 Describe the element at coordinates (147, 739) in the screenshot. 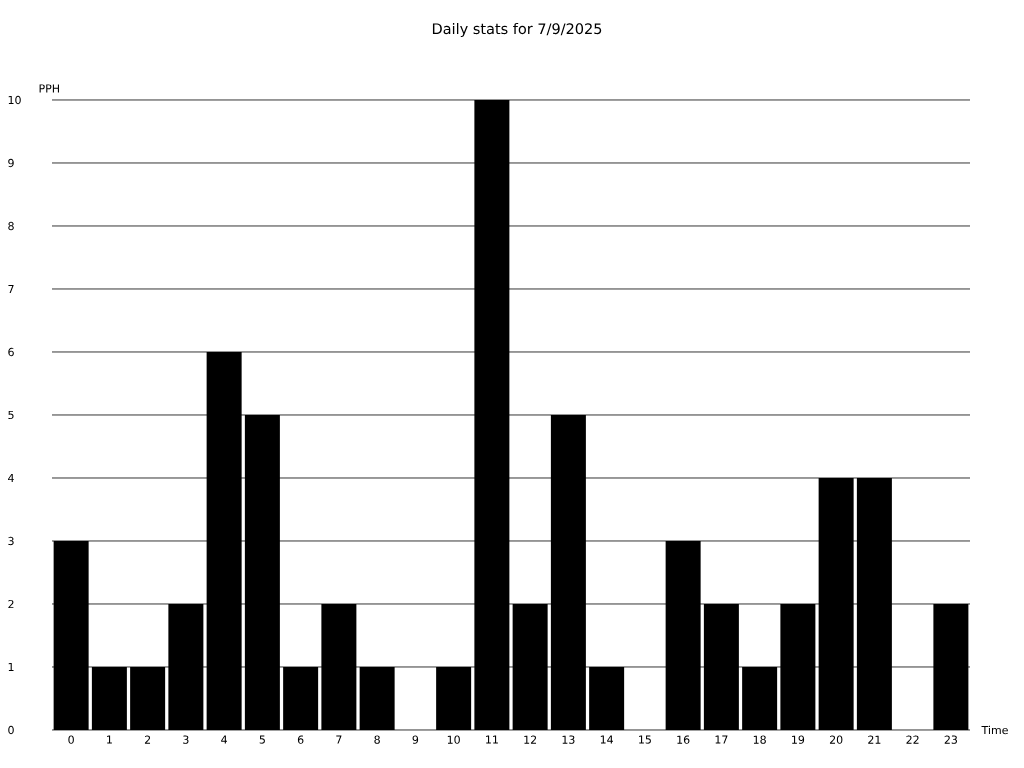

I see `x-tick-label: 2` at that location.